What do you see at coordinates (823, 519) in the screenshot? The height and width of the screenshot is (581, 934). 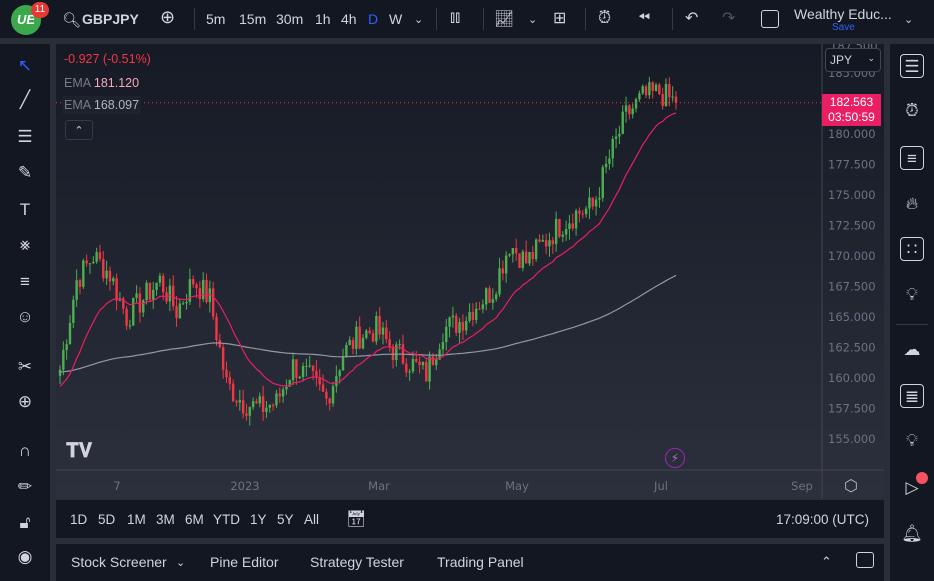 I see `clock-time: 17:09:00 (UTC)` at bounding box center [823, 519].